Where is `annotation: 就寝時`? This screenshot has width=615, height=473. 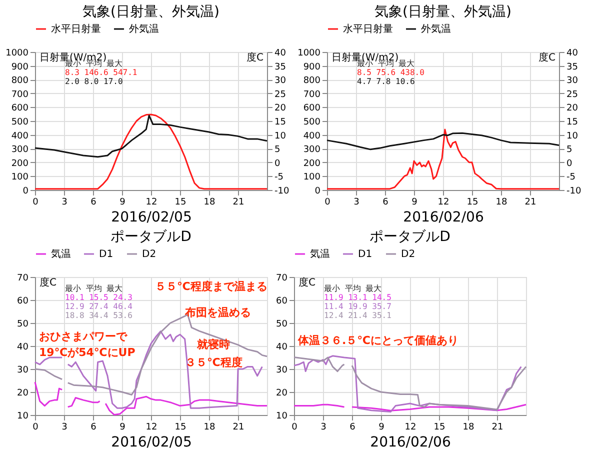 annotation: 就寝時 is located at coordinates (213, 344).